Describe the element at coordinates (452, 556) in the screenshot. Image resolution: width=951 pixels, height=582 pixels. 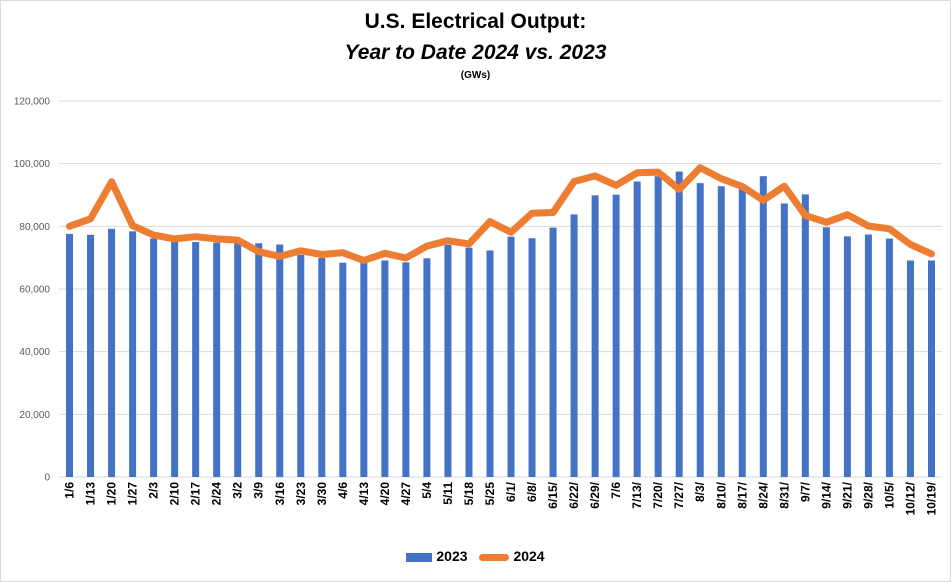
I see `legend-label-2023: 2023` at that location.